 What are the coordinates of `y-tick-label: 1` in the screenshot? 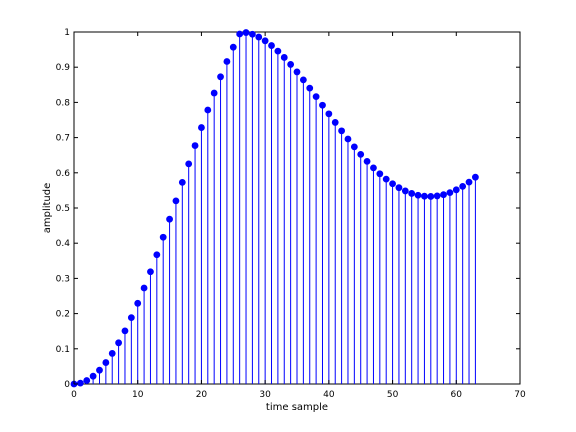 It's located at (67, 33).